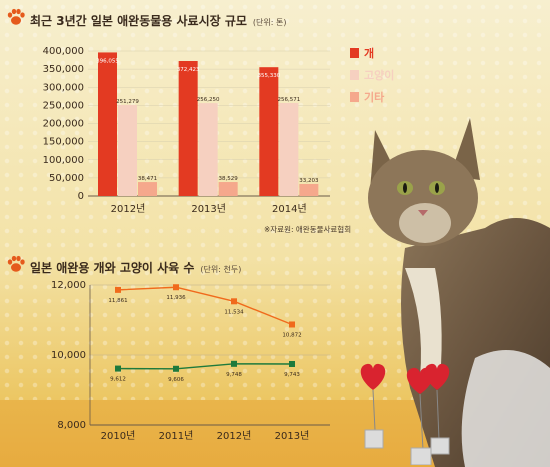 The image size is (550, 467). What do you see at coordinates (66, 178) in the screenshot?
I see `y-tick-label: 50,000` at bounding box center [66, 178].